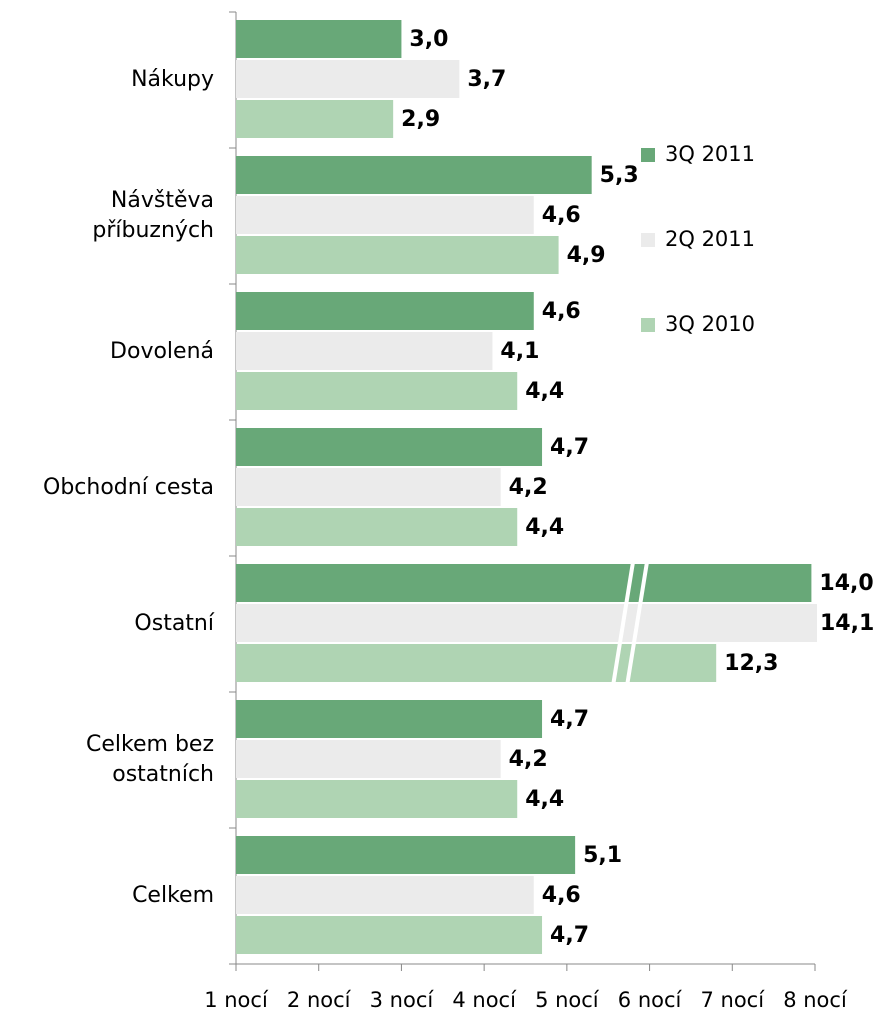  Describe the element at coordinates (710, 324) in the screenshot. I see `legend-label: 3Q 2010` at that location.